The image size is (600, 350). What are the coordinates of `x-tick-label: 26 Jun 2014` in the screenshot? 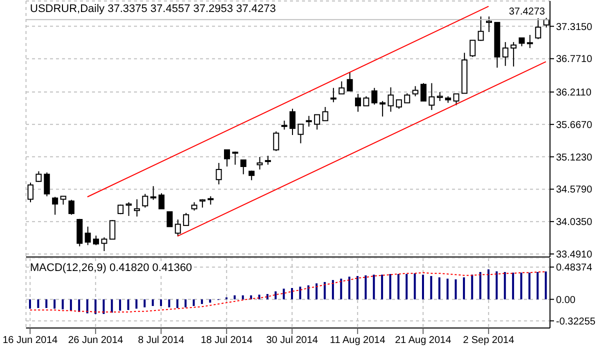 It's located at (96, 340).